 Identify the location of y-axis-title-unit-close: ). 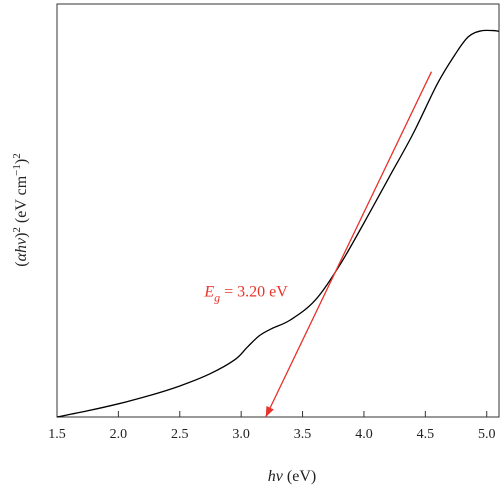
(21, 161).